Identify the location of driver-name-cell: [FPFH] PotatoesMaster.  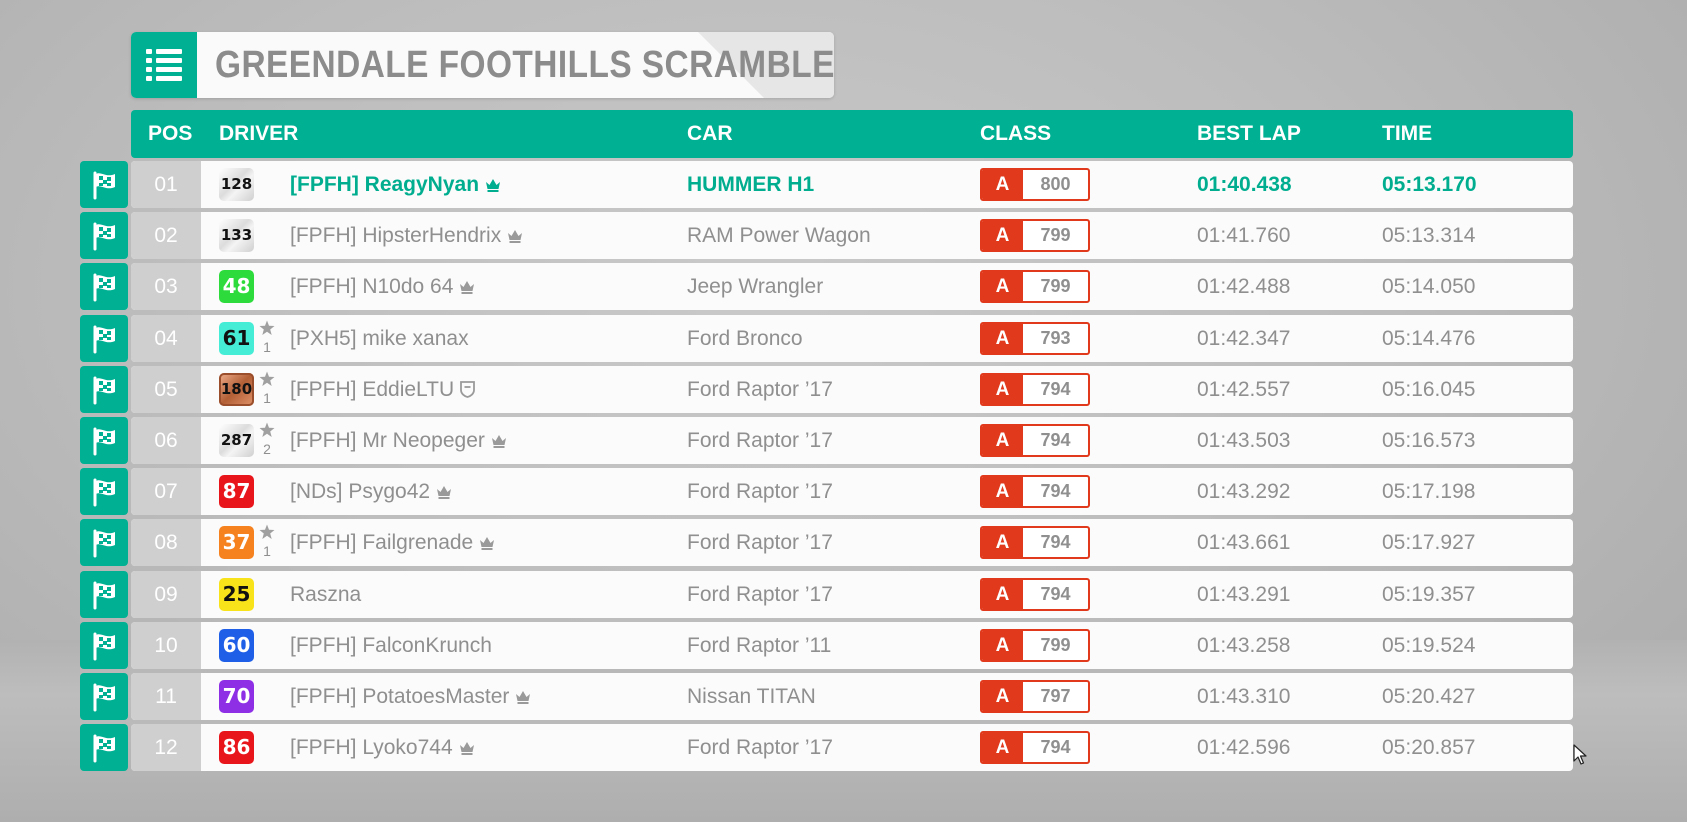
(410, 696).